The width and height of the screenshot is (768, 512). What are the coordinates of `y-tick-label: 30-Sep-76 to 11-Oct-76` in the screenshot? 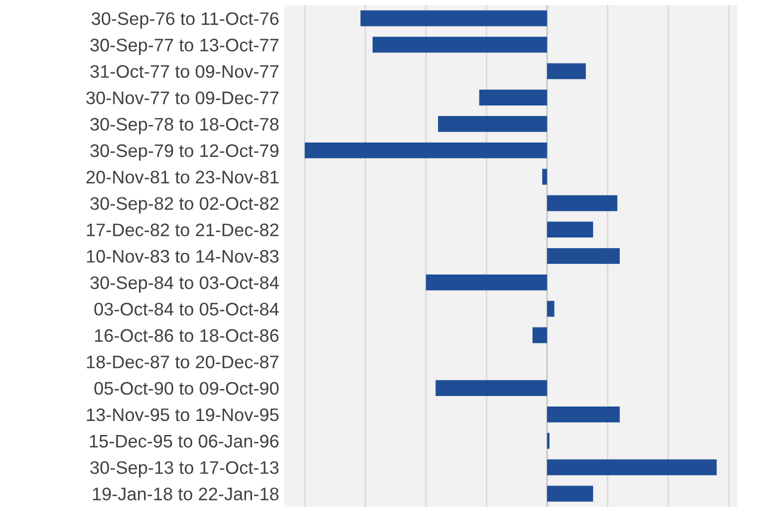 It's located at (185, 20).